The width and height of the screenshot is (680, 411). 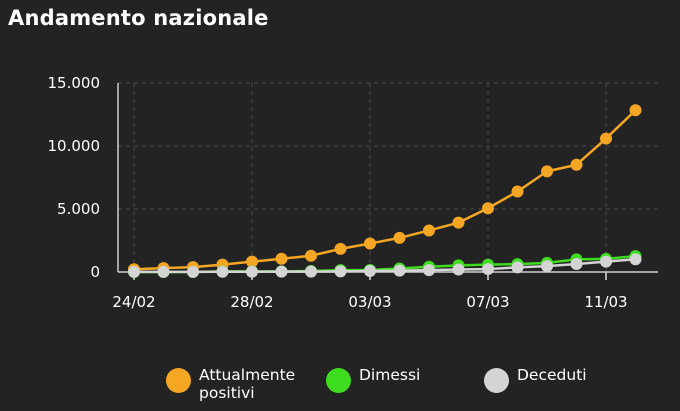 What do you see at coordinates (178, 380) in the screenshot?
I see `legend-swatch-attualmente-positivi` at bounding box center [178, 380].